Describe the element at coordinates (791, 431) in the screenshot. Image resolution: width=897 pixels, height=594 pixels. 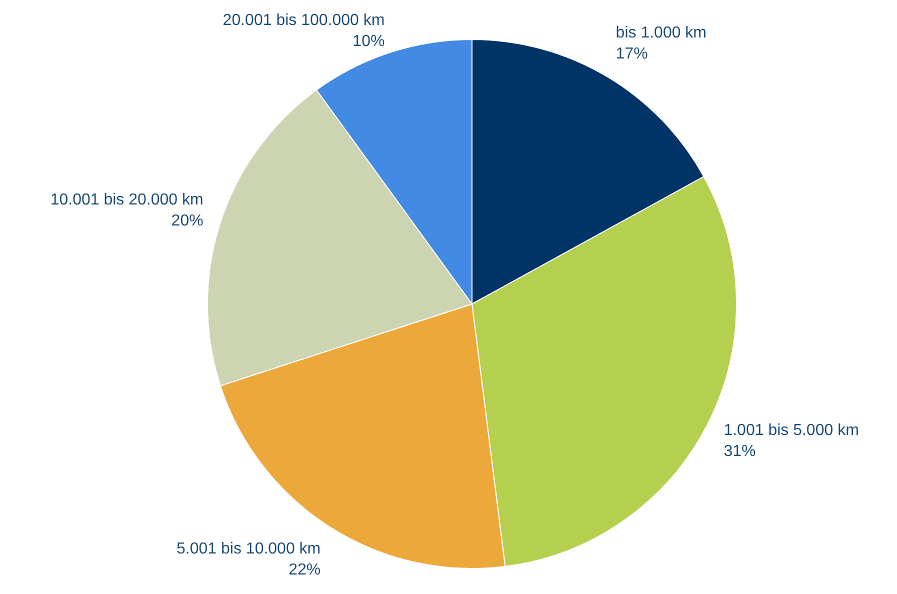
I see `slice-label: 1.001 bis 5.000 km` at that location.